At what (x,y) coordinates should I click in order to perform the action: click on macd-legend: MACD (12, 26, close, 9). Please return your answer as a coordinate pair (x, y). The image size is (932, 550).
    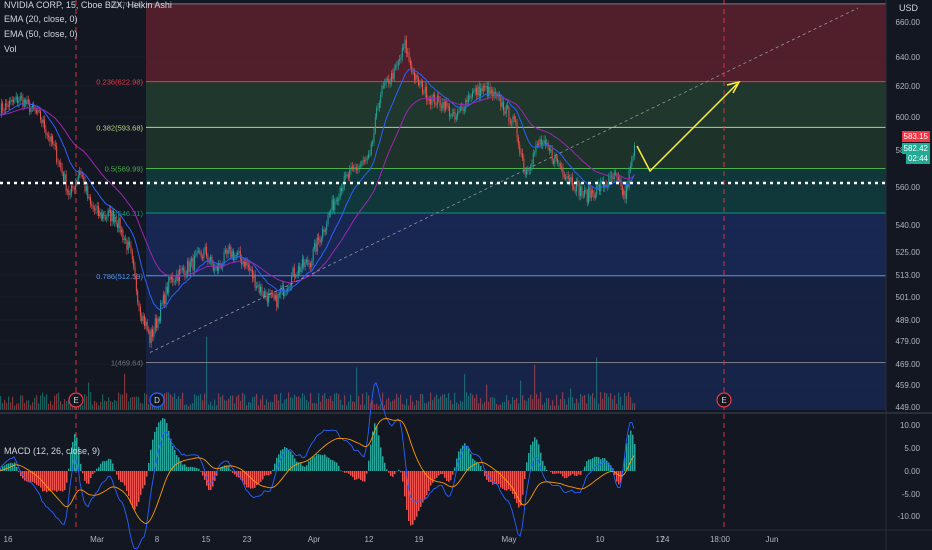
    Looking at the image, I should click on (52, 451).